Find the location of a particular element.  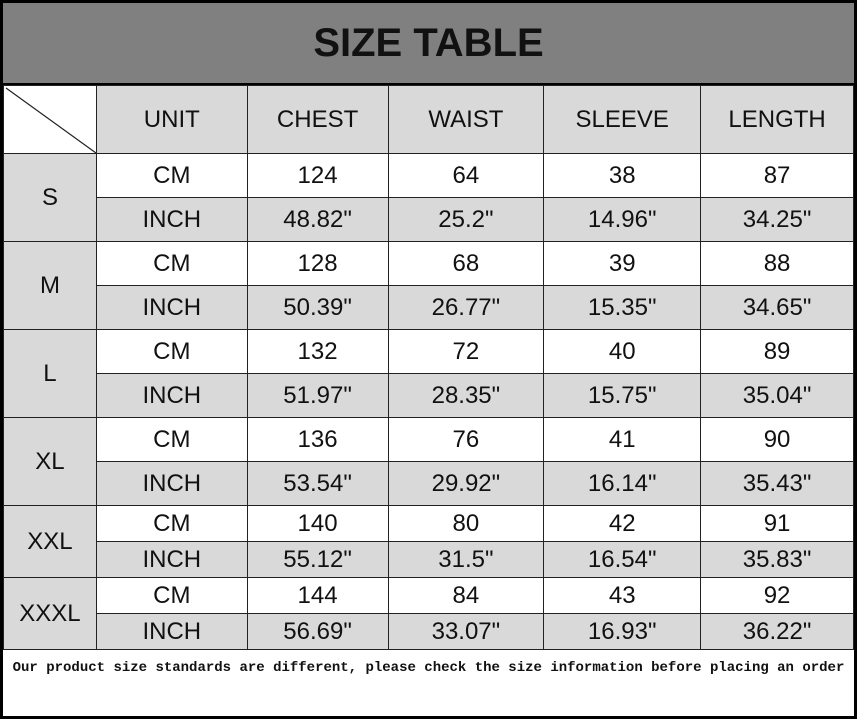

header-row: UNIT CHEST WAIST SLEEVE LENGTH is located at coordinates (428, 119).